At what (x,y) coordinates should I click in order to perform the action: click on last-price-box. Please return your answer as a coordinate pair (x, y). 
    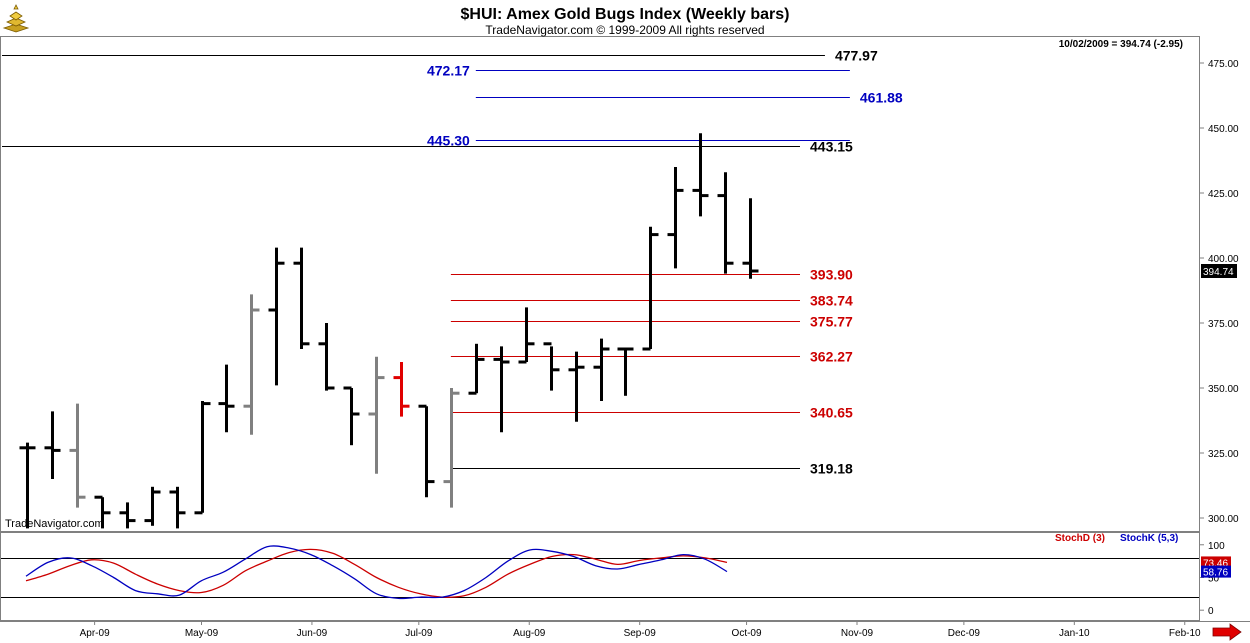
    Looking at the image, I should click on (1219, 271).